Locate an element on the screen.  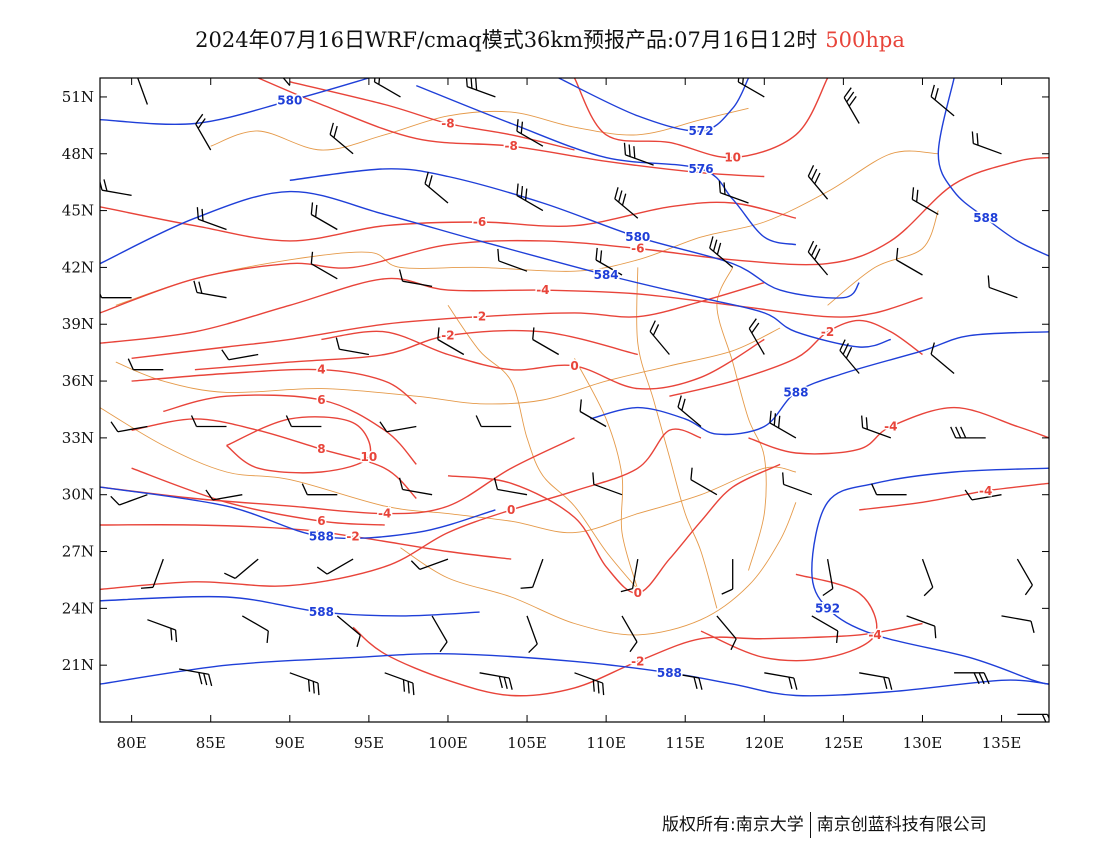
pressure-level: 500hpa is located at coordinates (865, 40).